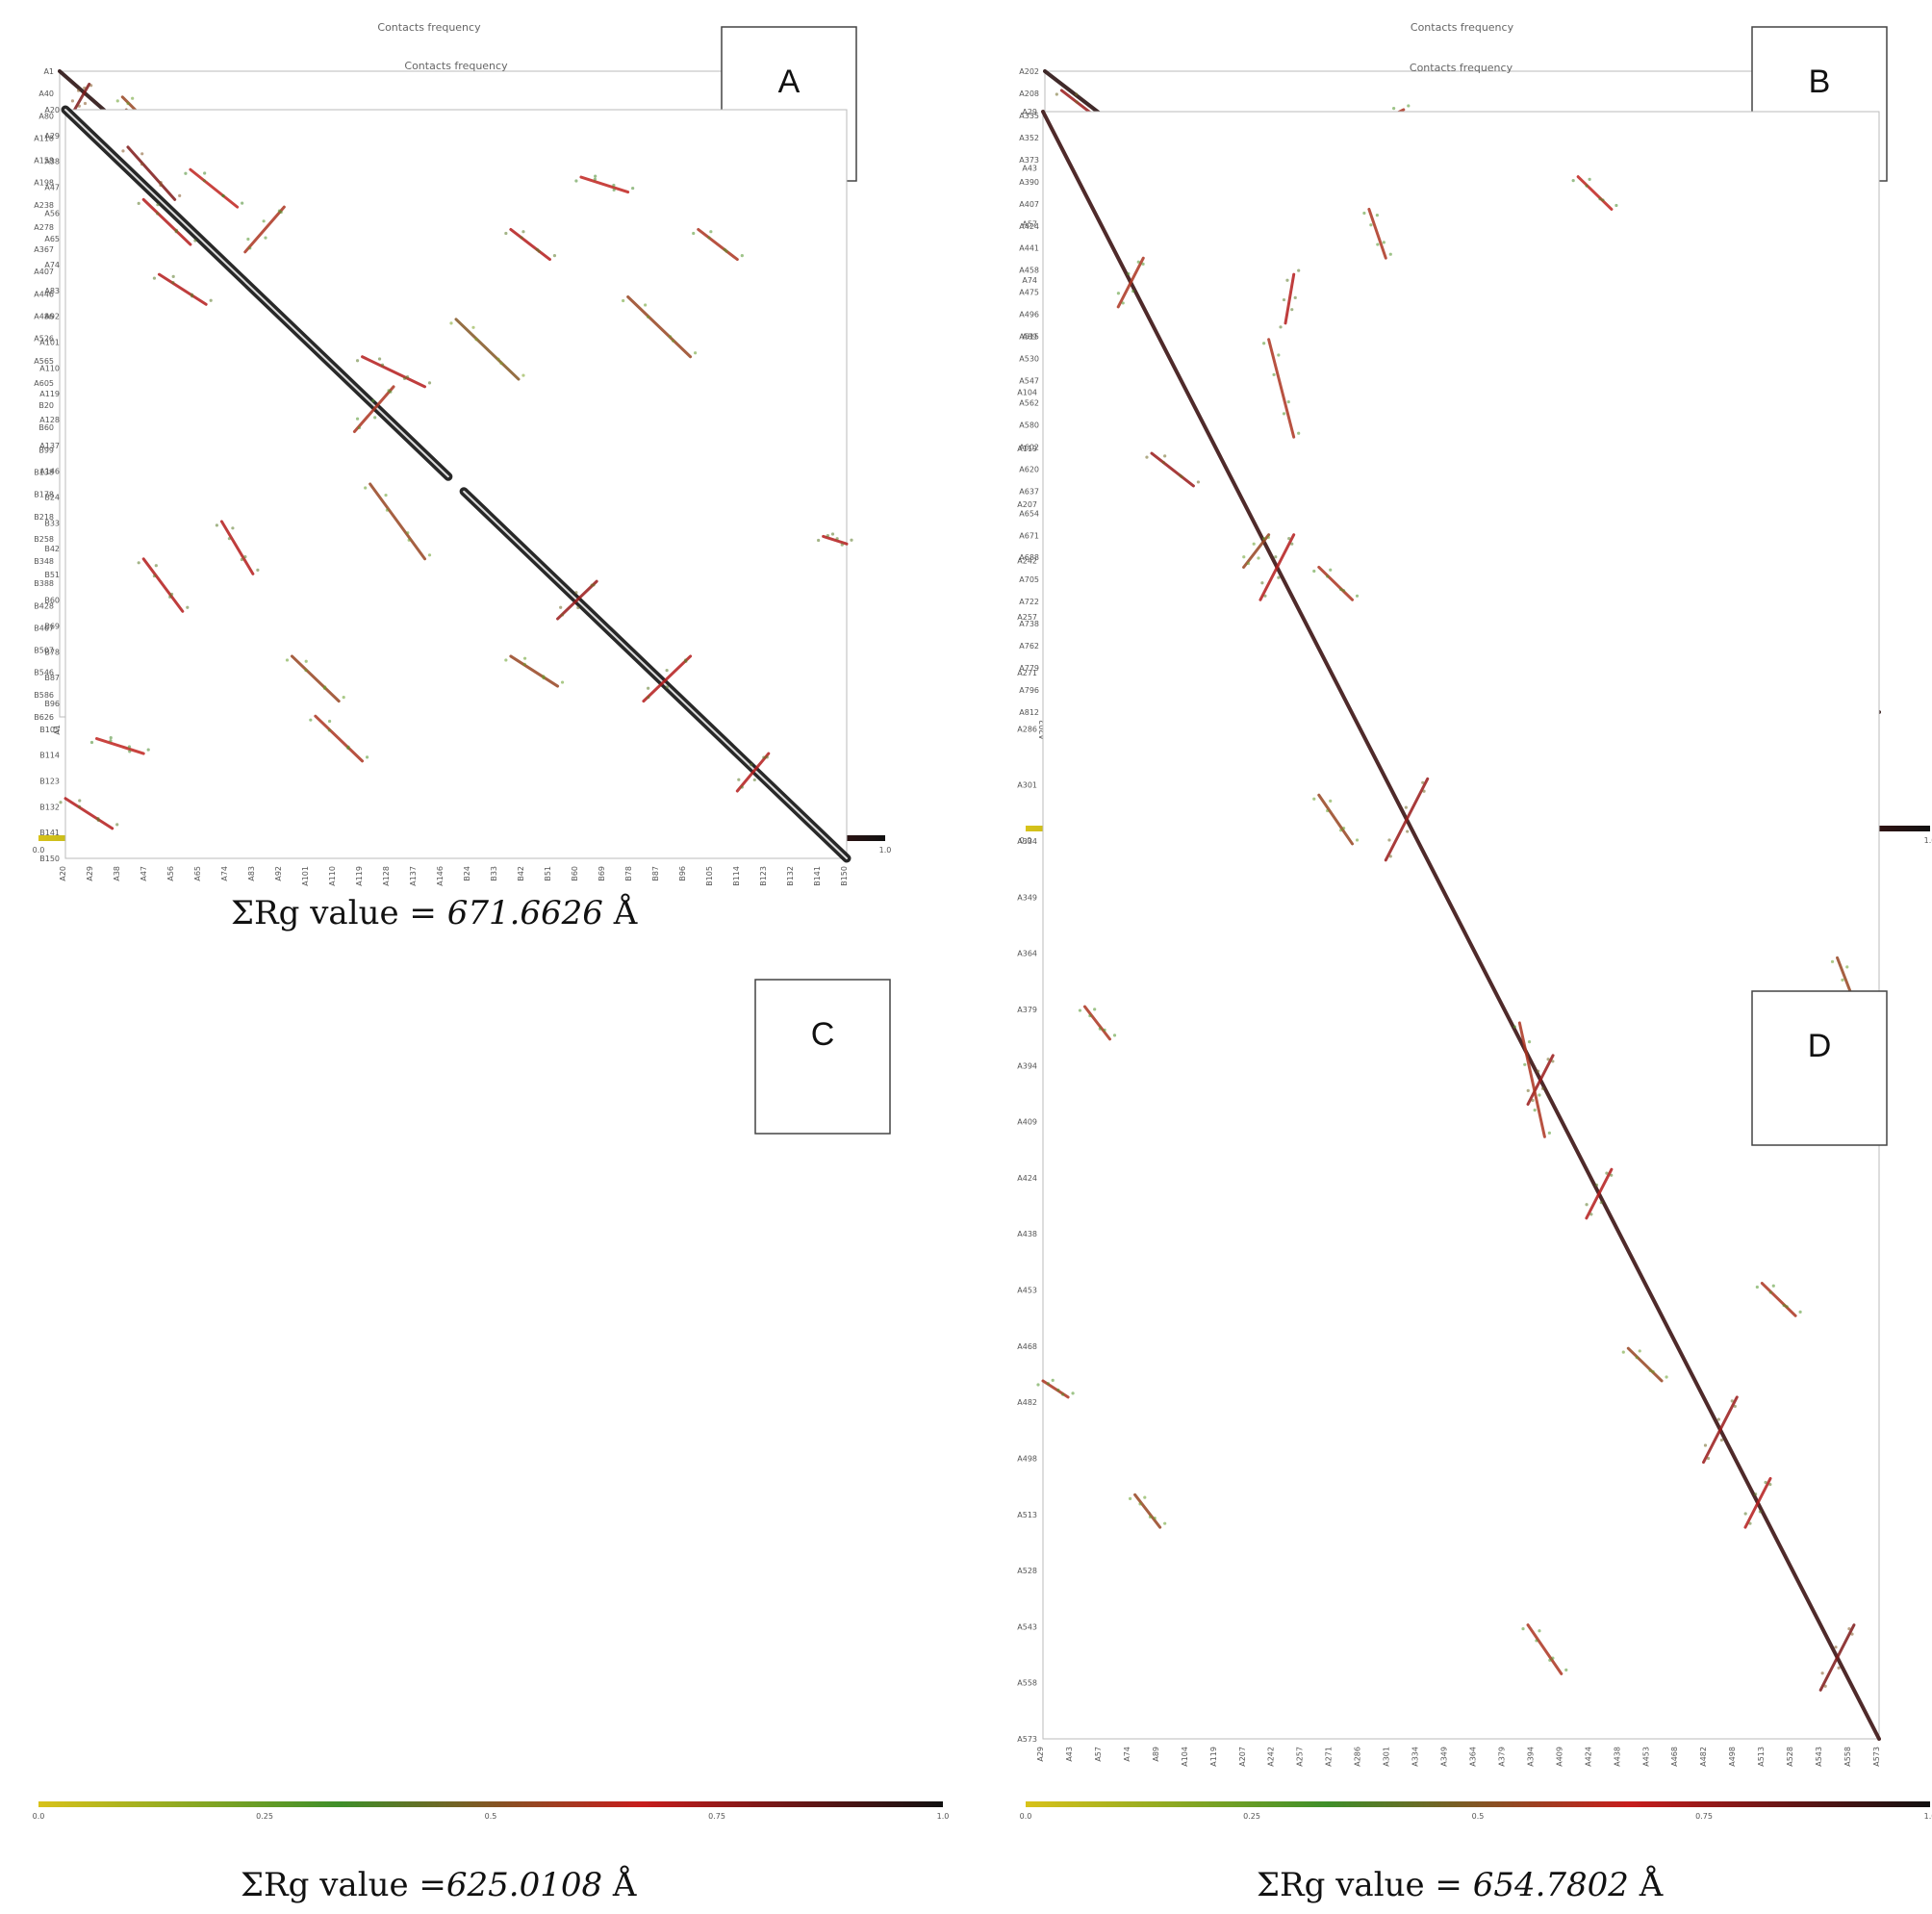 This screenshot has width=1932, height=1914. What do you see at coordinates (1027, 954) in the screenshot?
I see `y-tick-label-d: A364` at bounding box center [1027, 954].